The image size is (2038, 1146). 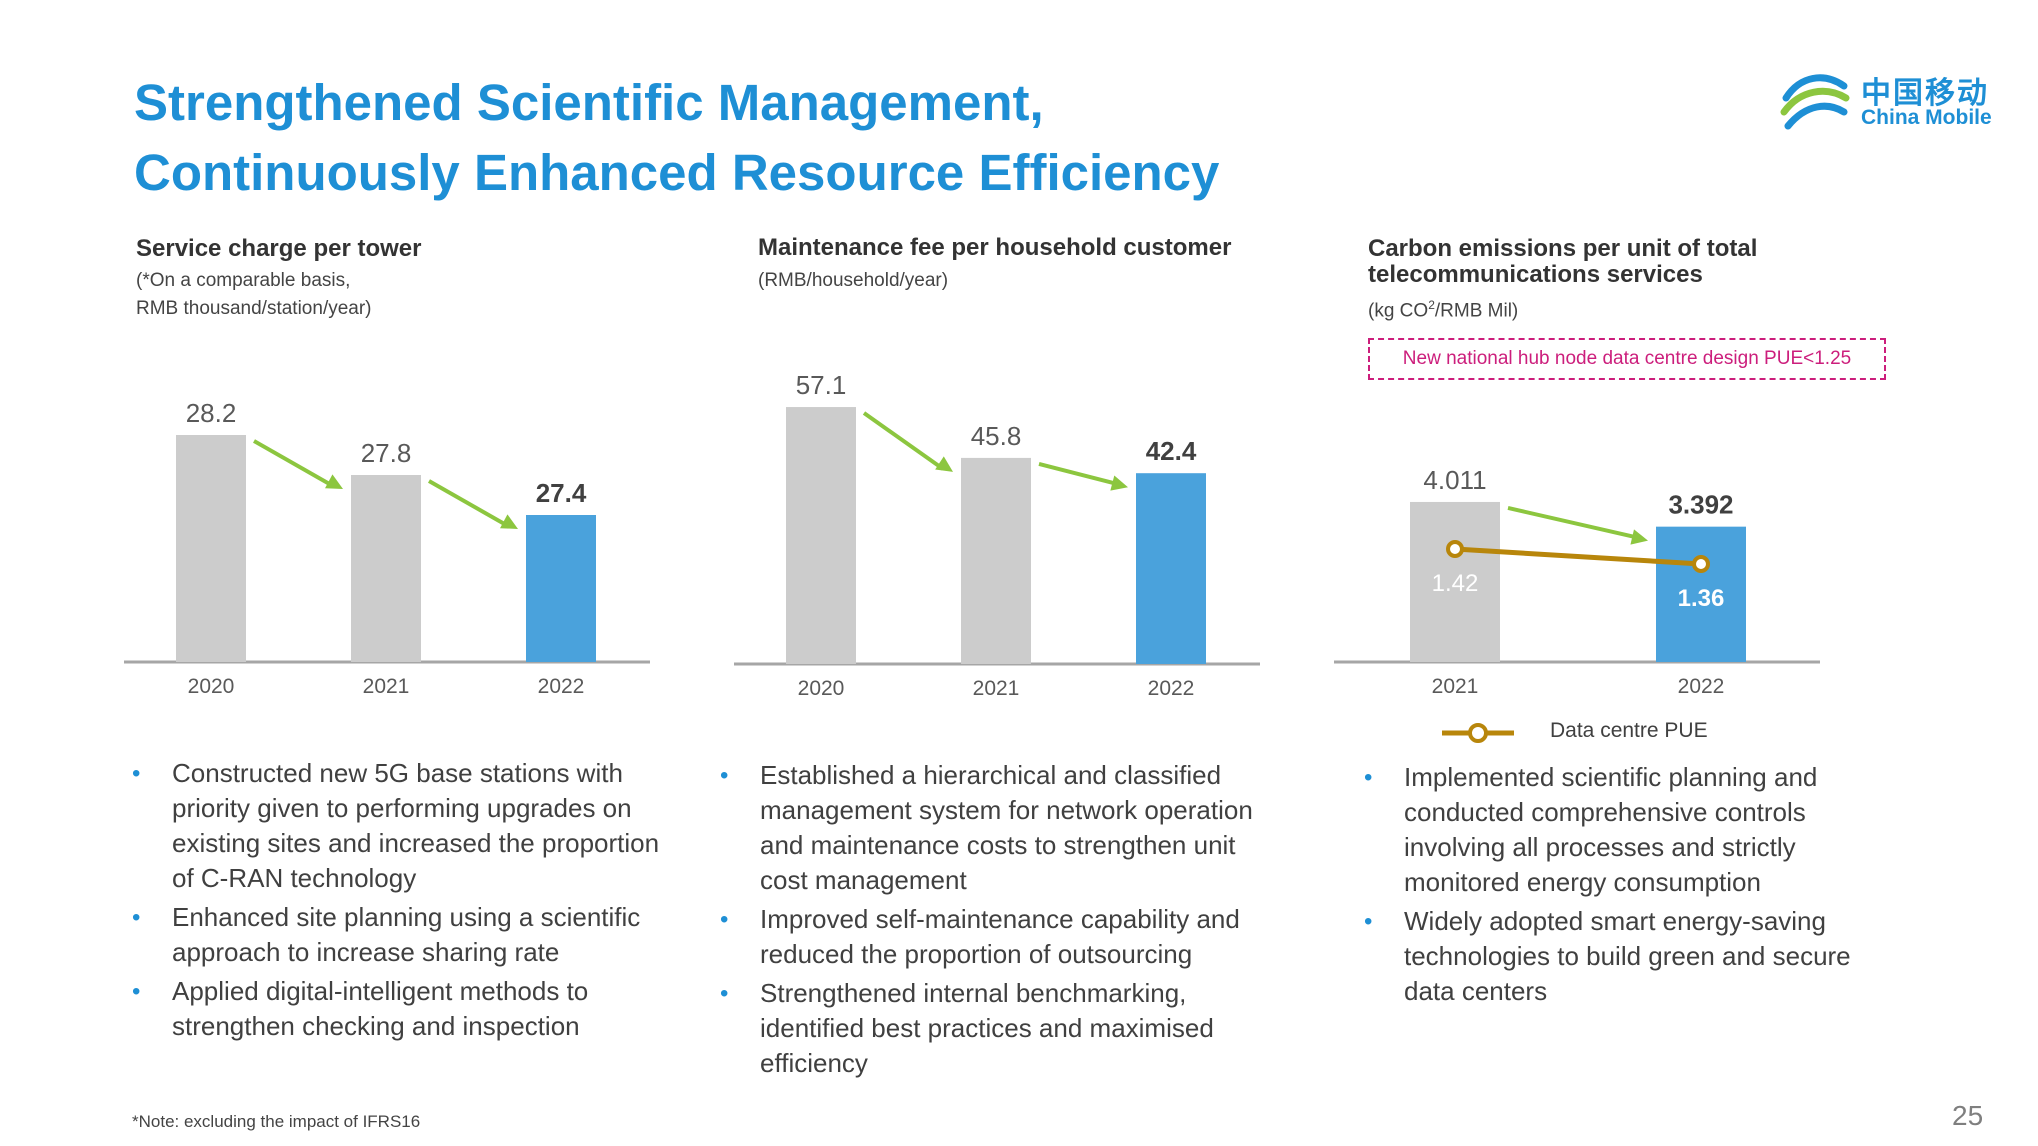 What do you see at coordinates (1629, 730) in the screenshot?
I see `legend-label: Data centre PUE` at bounding box center [1629, 730].